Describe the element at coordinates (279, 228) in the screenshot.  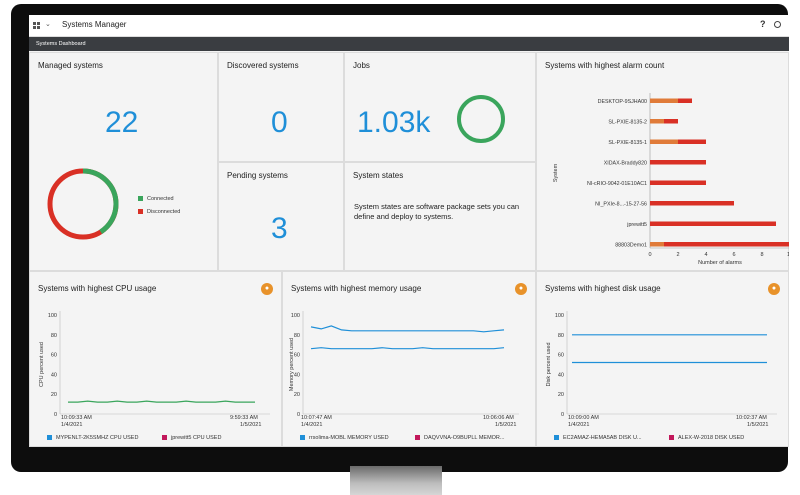
I see `pending-count: 3` at that location.